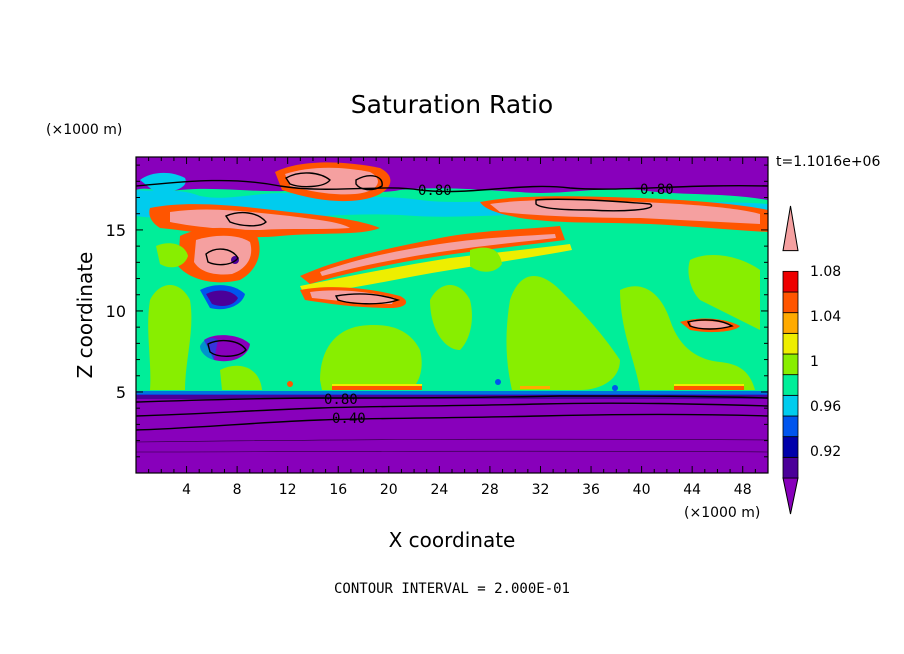 The height and width of the screenshot is (654, 904). Describe the element at coordinates (499, 304) in the screenshot. I see `contour-labels: 0.80 0.80 0.80 0.40` at that location.